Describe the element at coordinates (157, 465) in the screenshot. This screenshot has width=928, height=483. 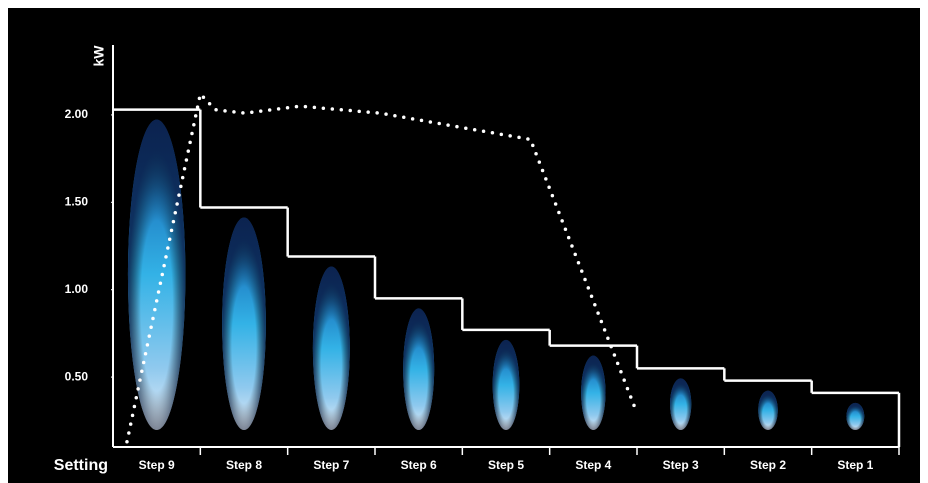
I see `x-tick-label: Step 9` at that location.